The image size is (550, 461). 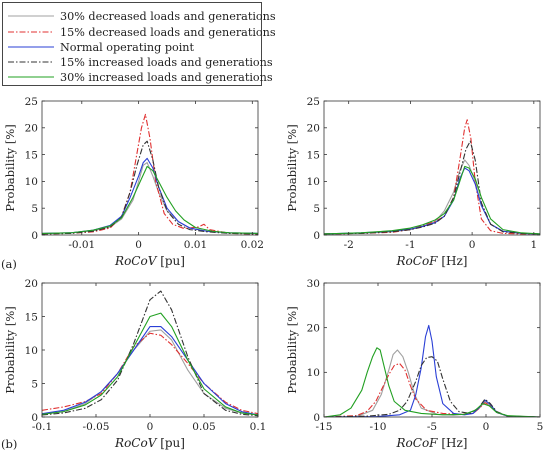 What do you see at coordinates (96, 427) in the screenshot?
I see `x-tick-label: -0.05` at bounding box center [96, 427].